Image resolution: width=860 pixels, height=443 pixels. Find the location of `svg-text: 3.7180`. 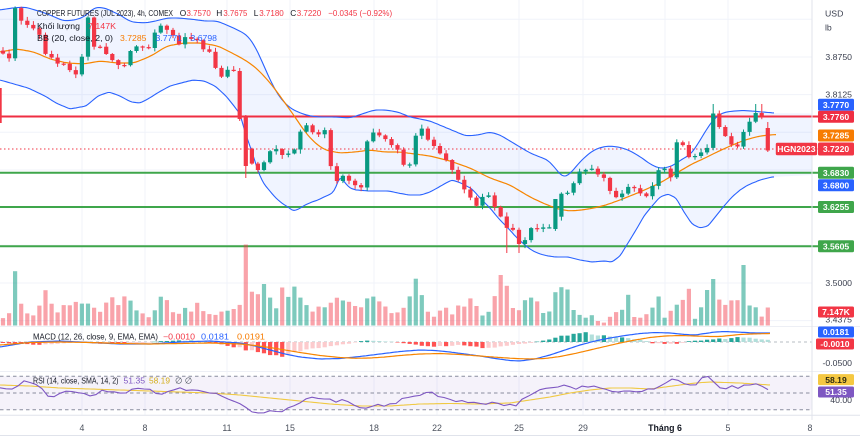

svg-text: 3.7180 is located at coordinates (271, 13).